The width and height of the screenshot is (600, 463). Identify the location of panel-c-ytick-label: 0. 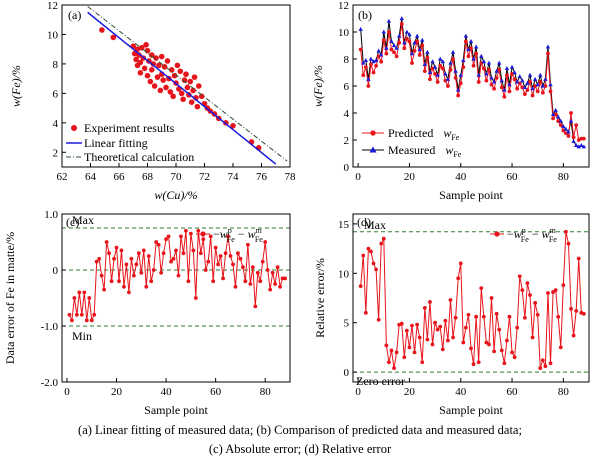
(56, 271).